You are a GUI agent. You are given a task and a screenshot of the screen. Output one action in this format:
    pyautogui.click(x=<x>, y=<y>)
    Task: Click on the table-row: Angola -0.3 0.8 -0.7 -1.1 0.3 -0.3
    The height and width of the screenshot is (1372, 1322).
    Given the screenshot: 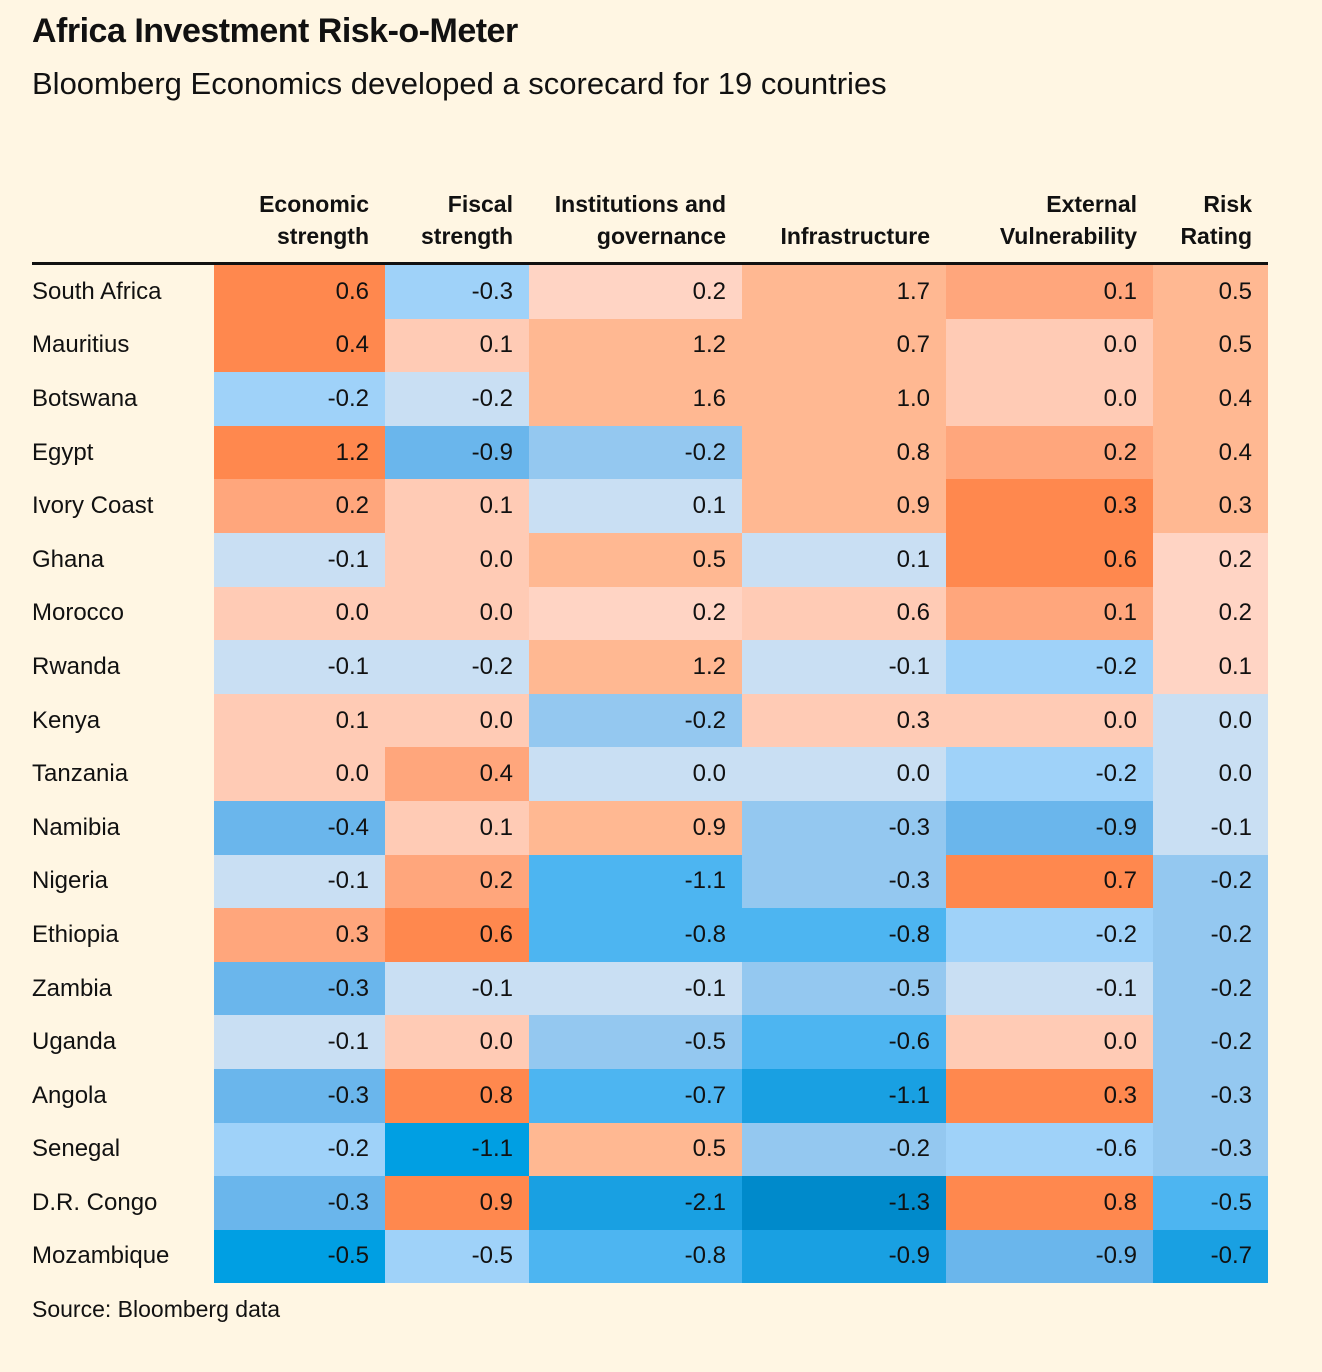 What is the action you would take?
    pyautogui.click(x=650, y=1095)
    